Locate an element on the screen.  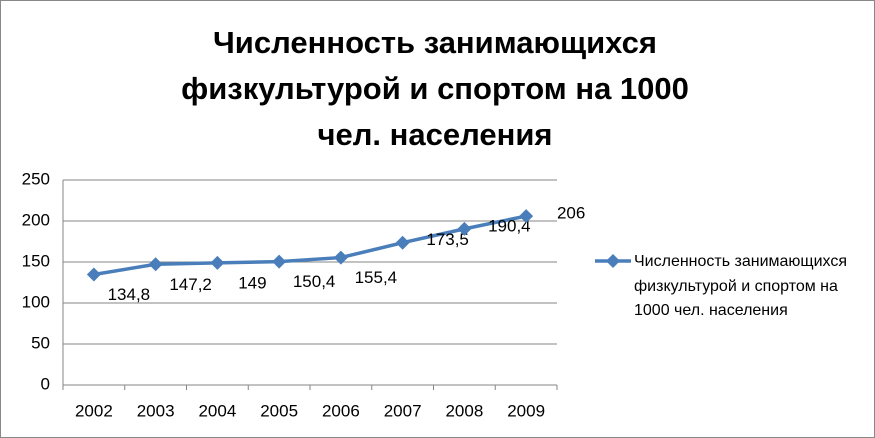
data-label: 147,2 is located at coordinates (190, 284).